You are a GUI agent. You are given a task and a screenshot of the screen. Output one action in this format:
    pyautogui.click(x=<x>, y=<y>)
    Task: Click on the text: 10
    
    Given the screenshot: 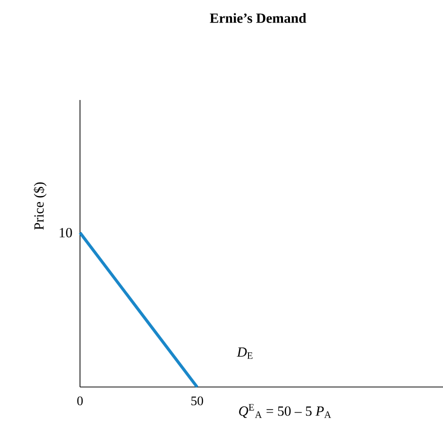 What is the action you would take?
    pyautogui.click(x=66, y=233)
    